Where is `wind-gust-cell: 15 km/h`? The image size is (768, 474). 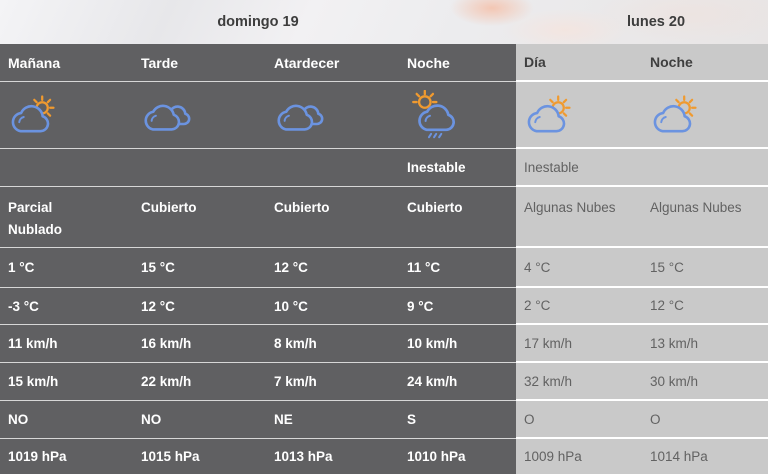 wind-gust-cell: 15 km/h is located at coordinates (66, 382).